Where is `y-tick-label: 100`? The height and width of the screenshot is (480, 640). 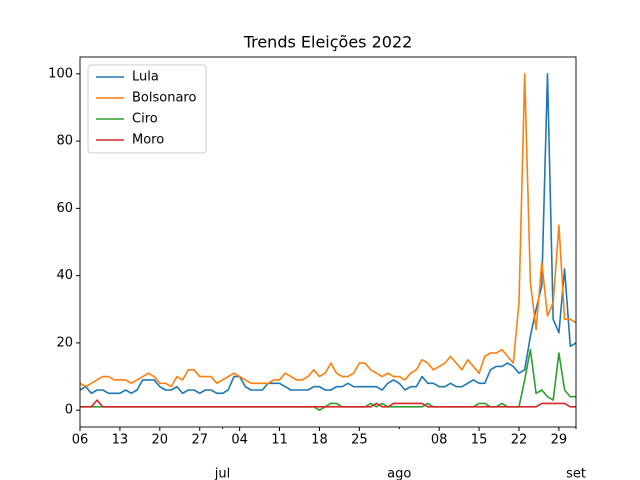
y-tick-label: 100 is located at coordinates (60, 73).